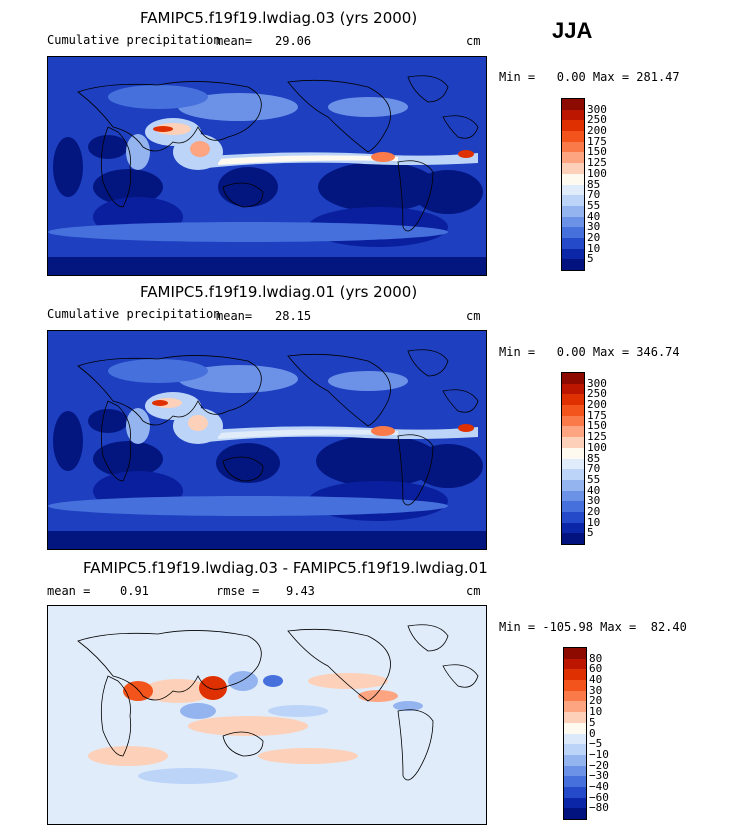  Describe the element at coordinates (596, 658) in the screenshot. I see `colorbar-tick-label: 80` at that location.